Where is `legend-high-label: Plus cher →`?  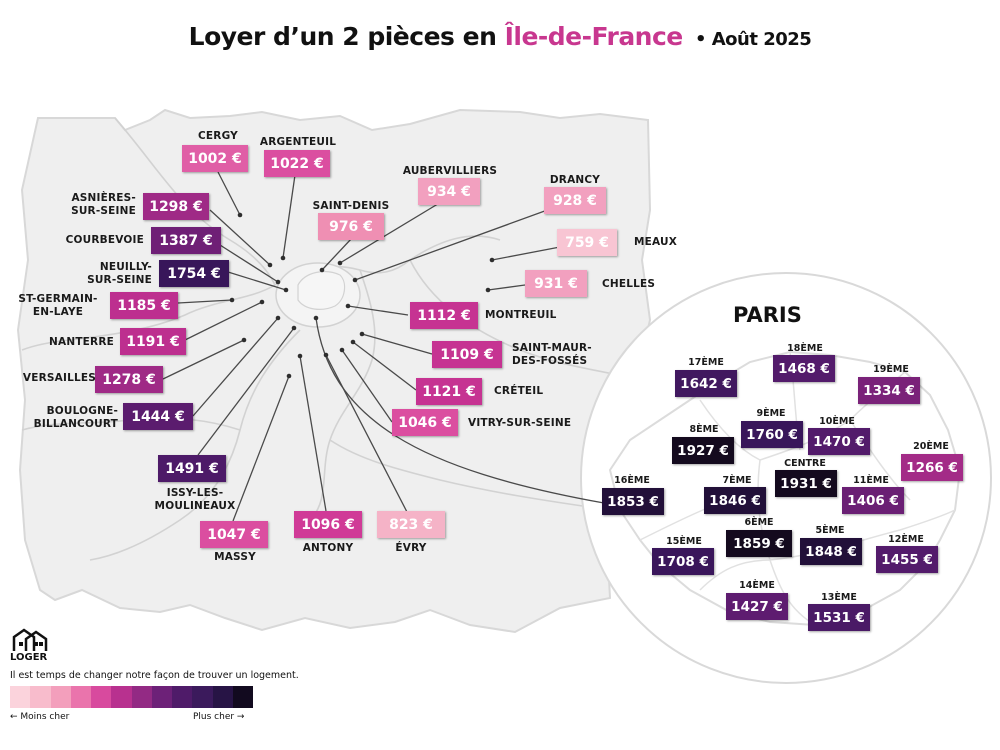
legend-high-label: Plus cher → is located at coordinates (219, 717).